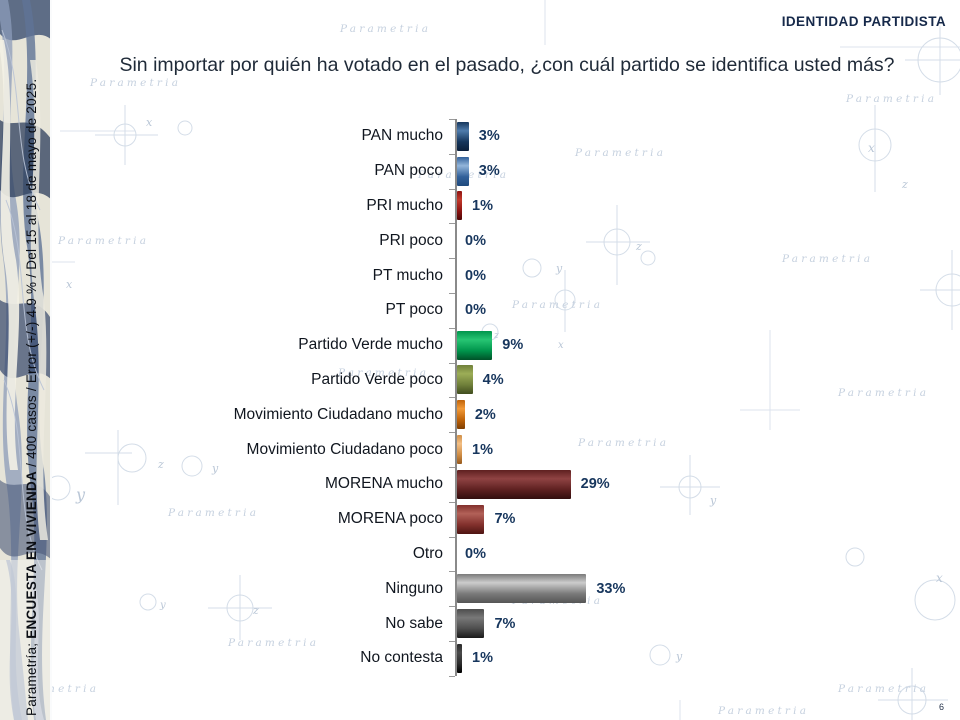 The height and width of the screenshot is (720, 960). Describe the element at coordinates (338, 414) in the screenshot. I see `category-label: Movimiento Ciudadano mucho` at that location.